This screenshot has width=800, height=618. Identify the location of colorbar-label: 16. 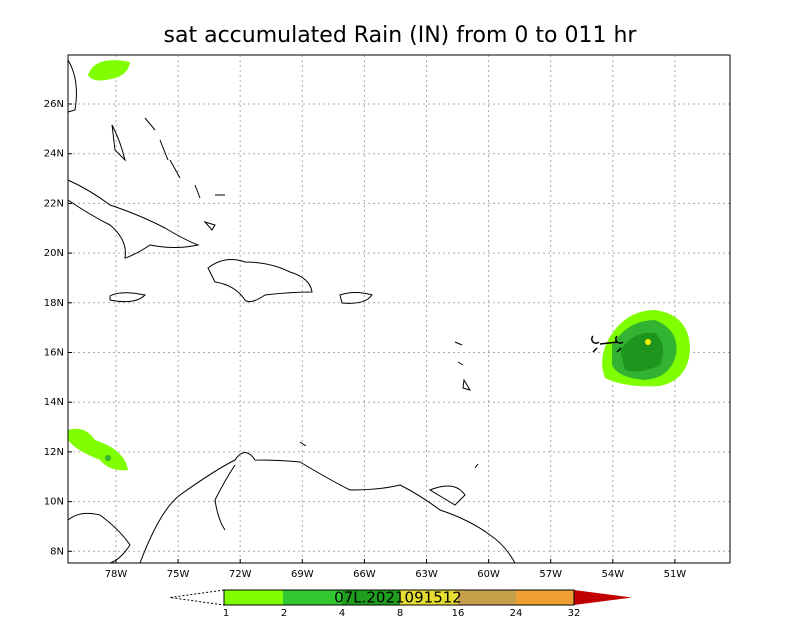
(458, 613).